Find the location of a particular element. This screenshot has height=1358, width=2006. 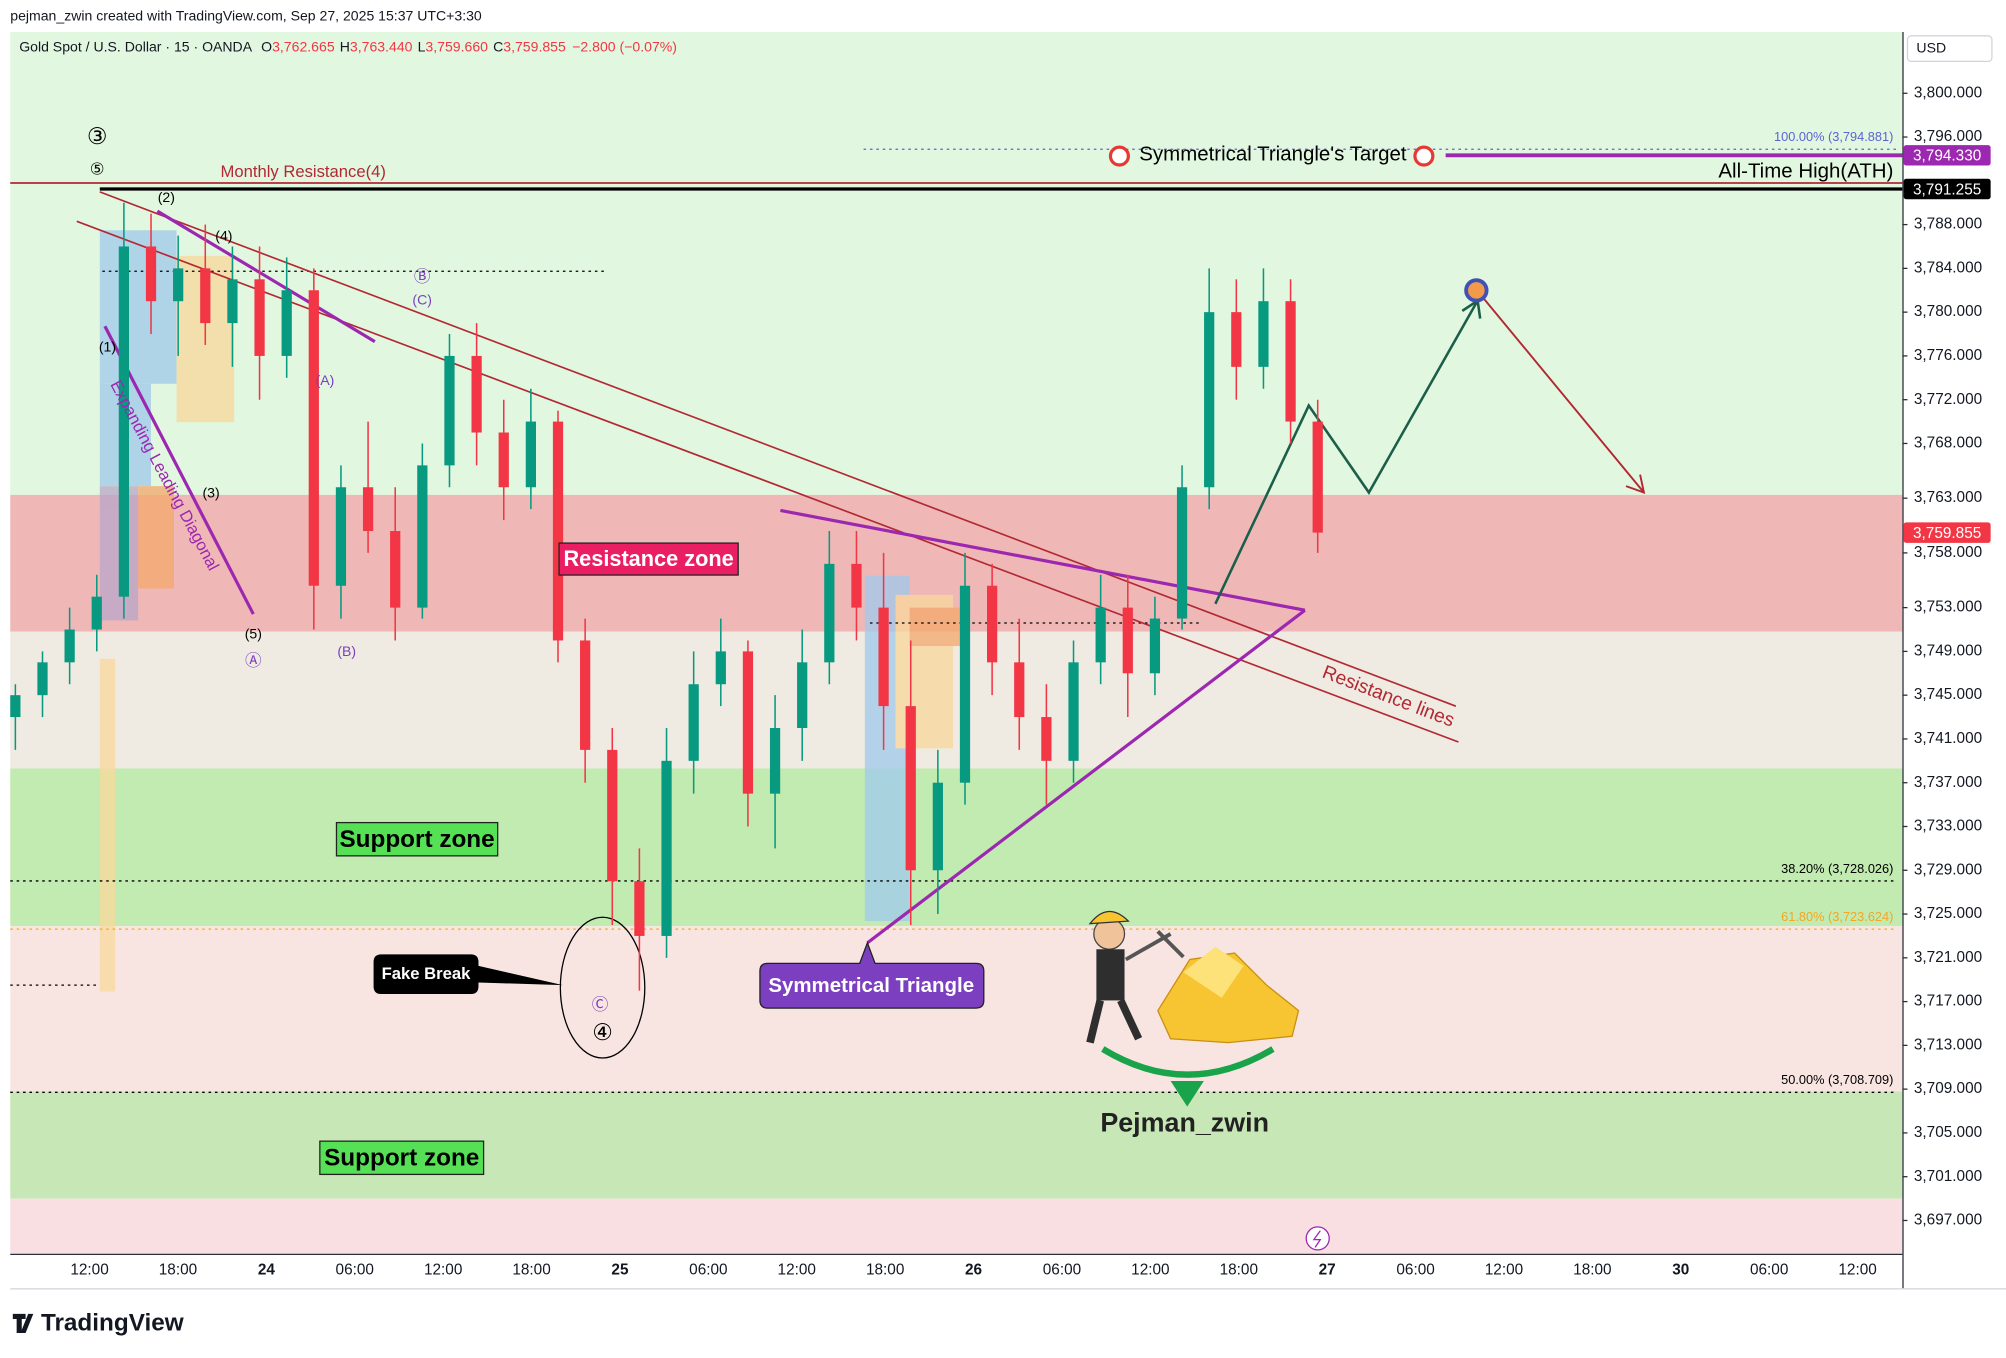

y-tick-label: 3,768.000 is located at coordinates (1948, 443).